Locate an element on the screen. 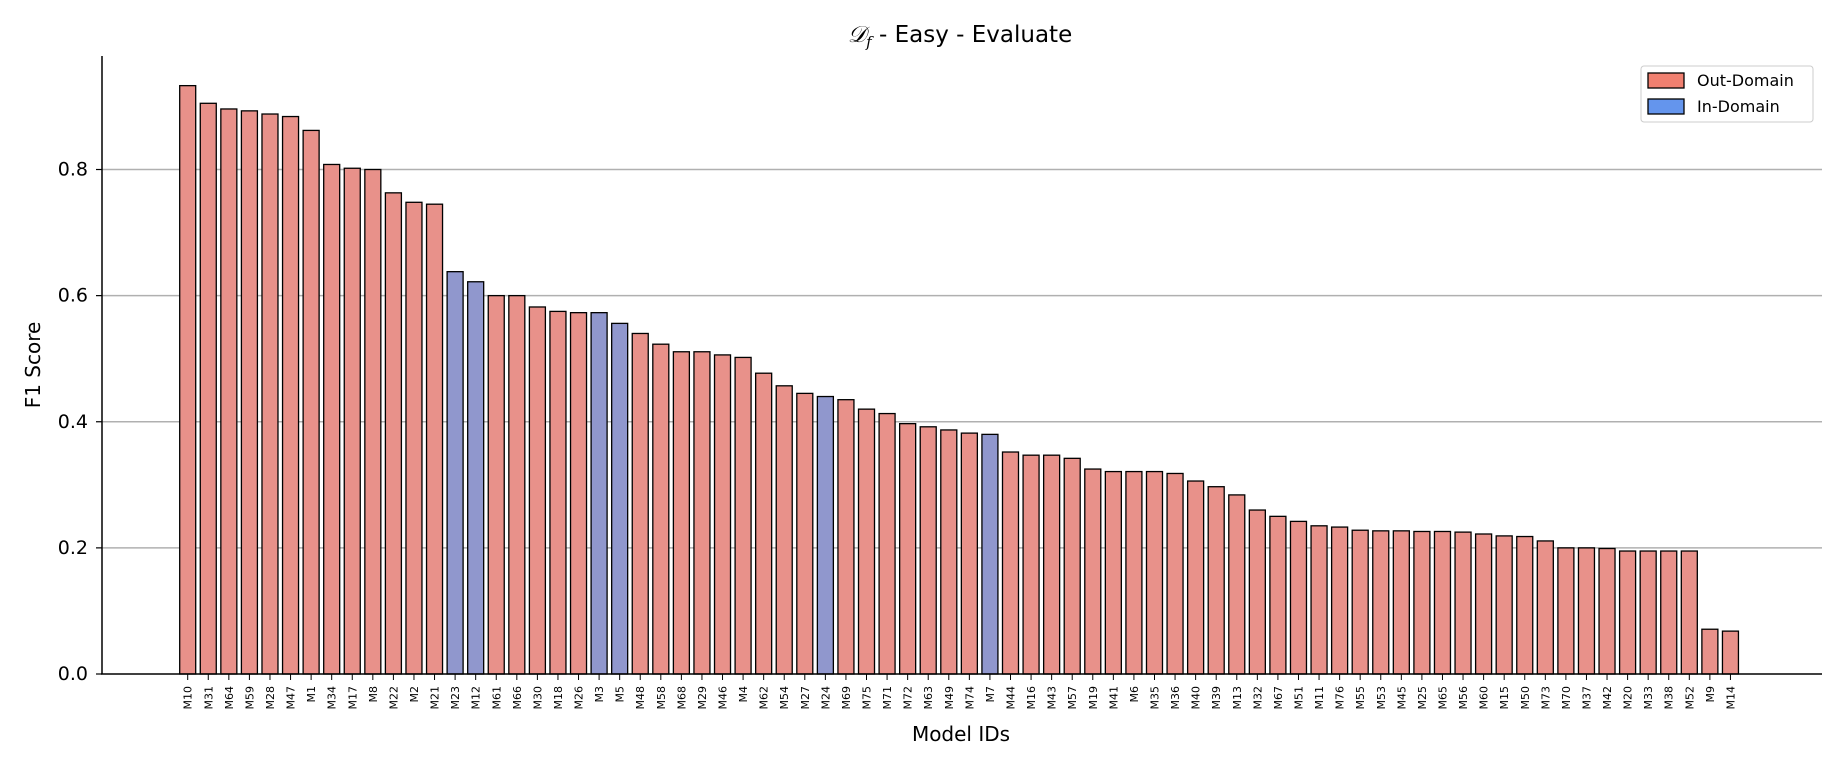 This screenshot has height=771, width=1841. bar-m40 is located at coordinates (1195, 577).